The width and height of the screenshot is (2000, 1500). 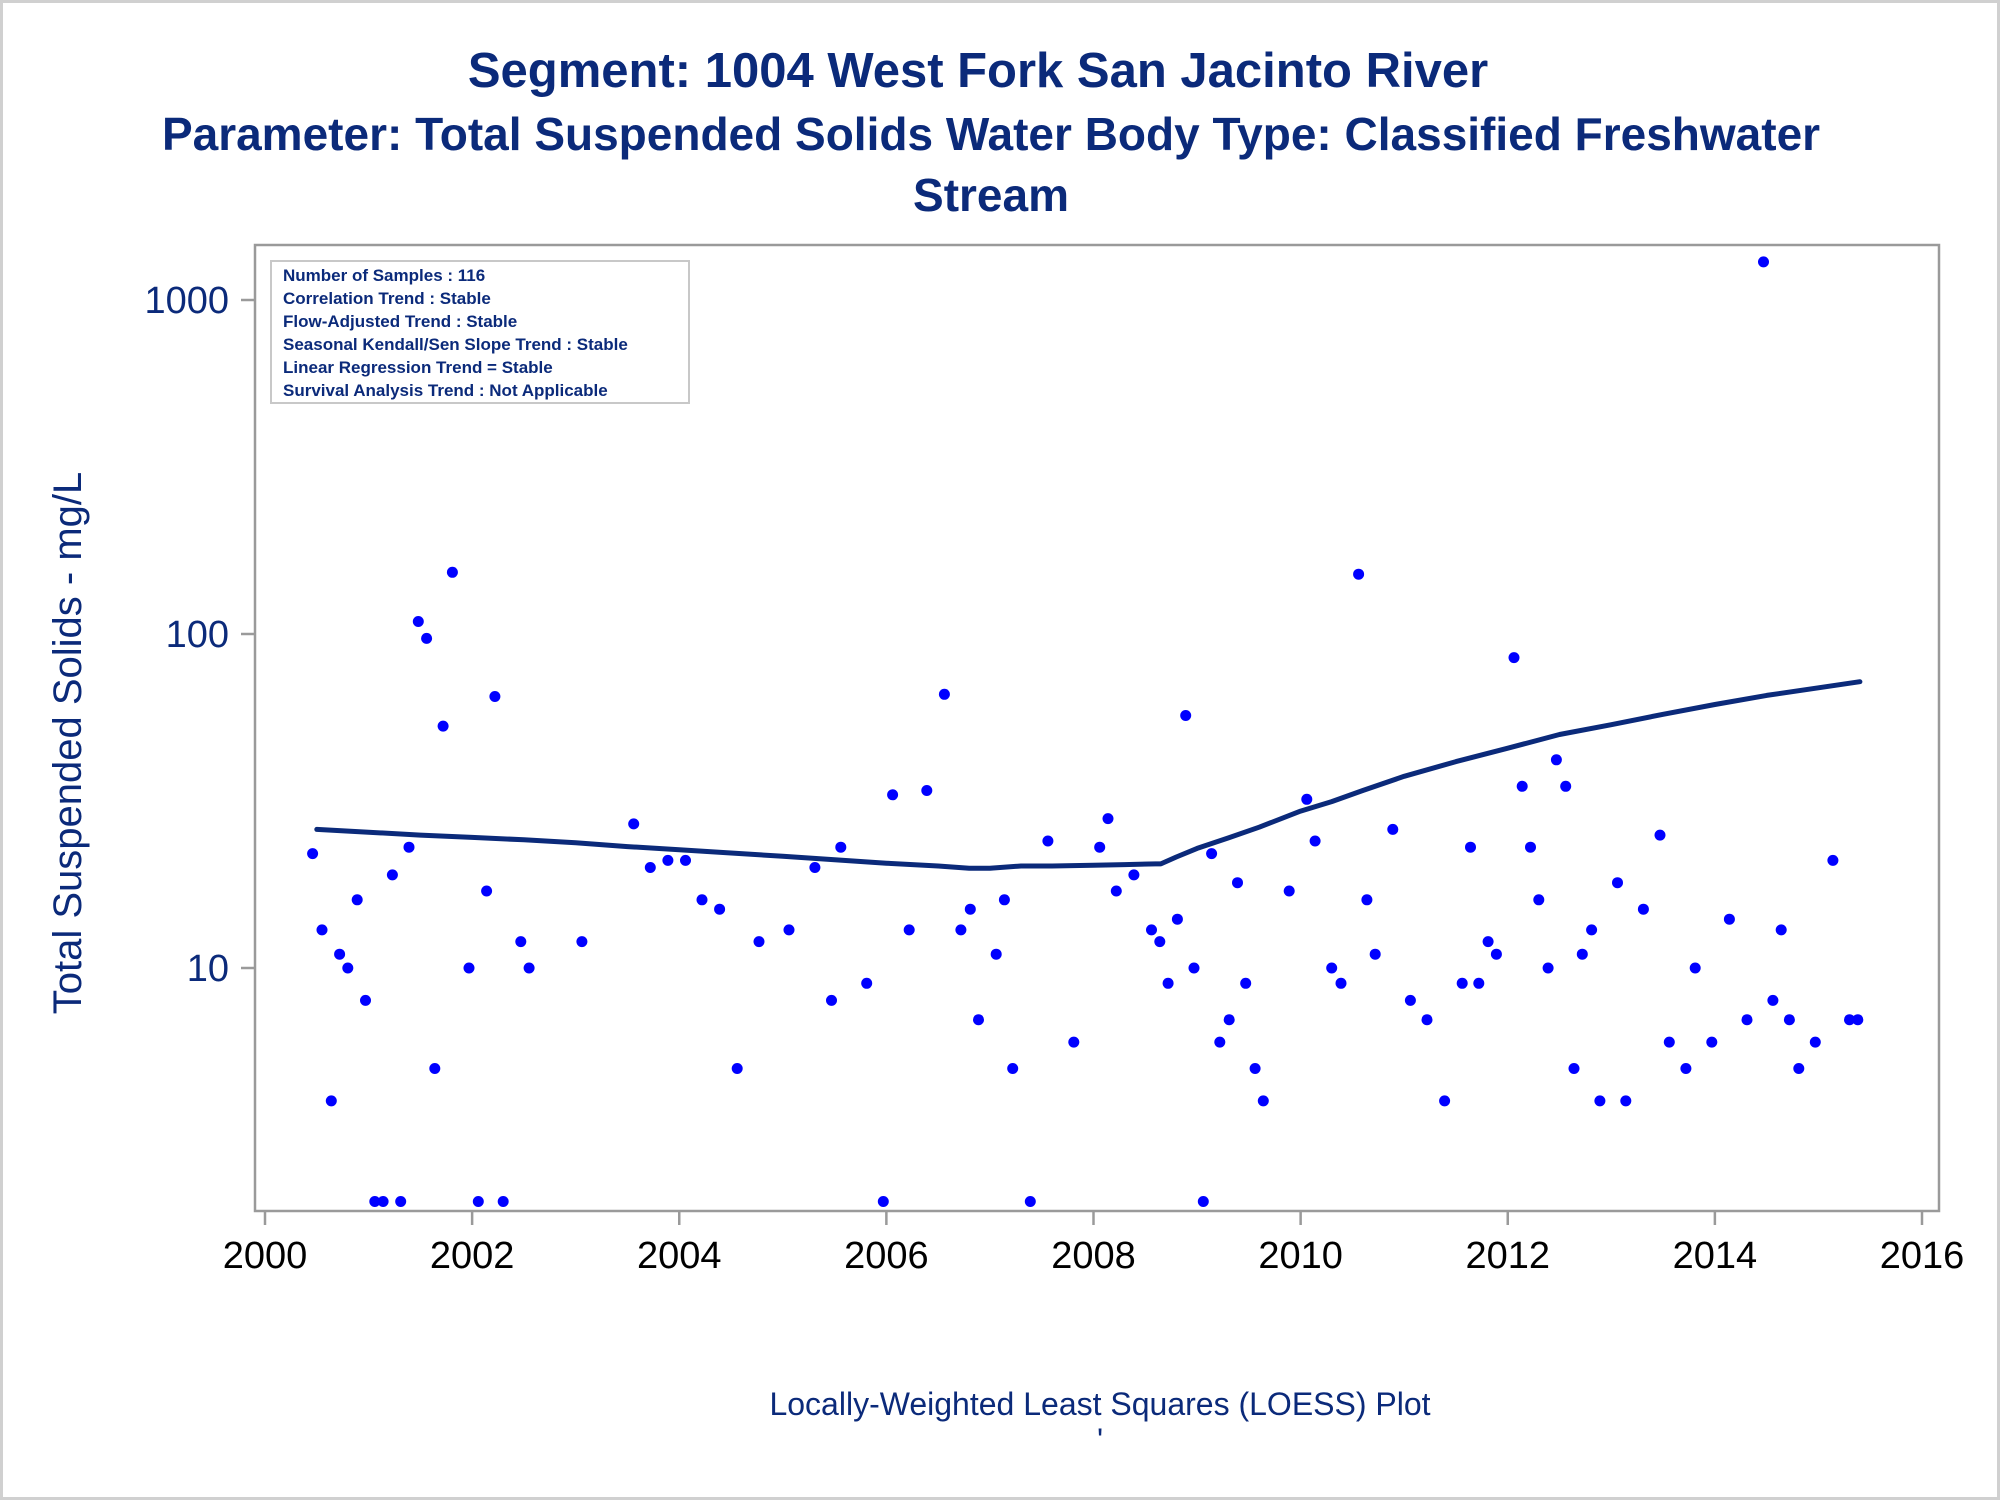 What do you see at coordinates (445, 390) in the screenshot?
I see `stats-inset-line: Survival Analysis Trend : Not Applicable` at bounding box center [445, 390].